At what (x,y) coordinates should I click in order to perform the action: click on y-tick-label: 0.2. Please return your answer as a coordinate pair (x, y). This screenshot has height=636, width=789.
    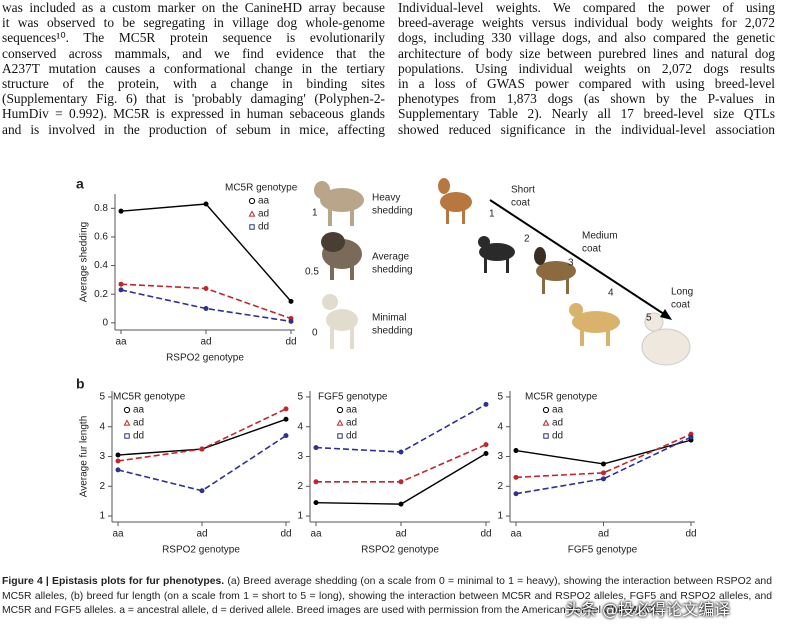
    Looking at the image, I should click on (101, 294).